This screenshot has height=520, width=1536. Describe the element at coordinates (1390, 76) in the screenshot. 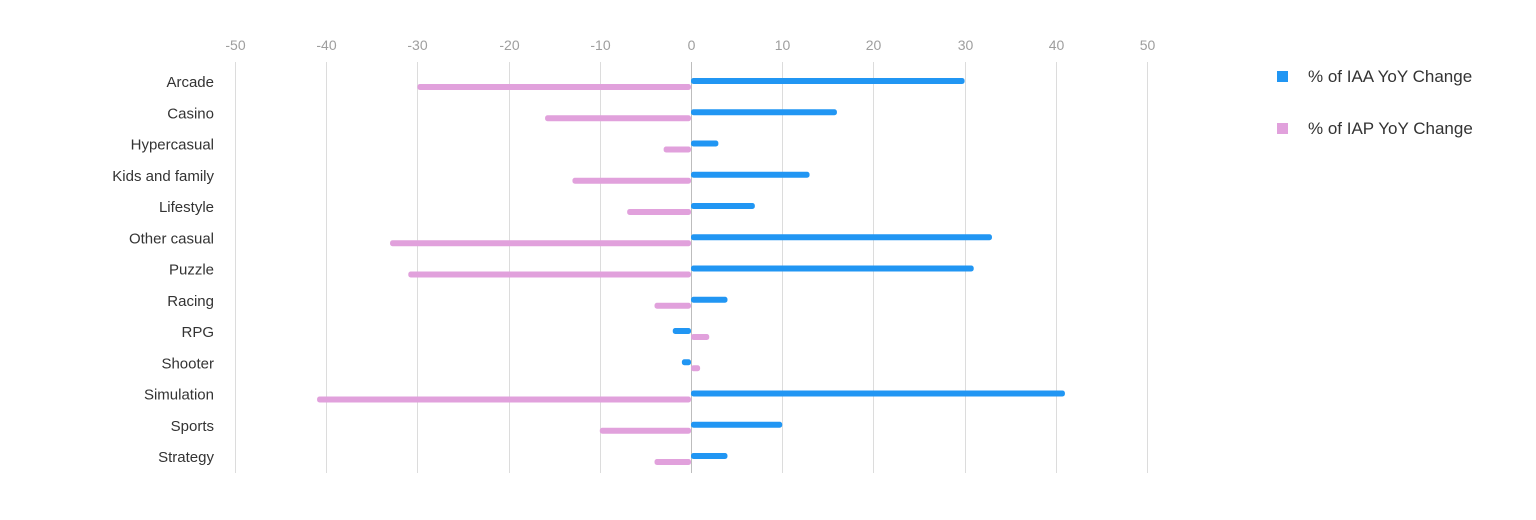

I see `legend-label: % of IAA YoY Change` at that location.